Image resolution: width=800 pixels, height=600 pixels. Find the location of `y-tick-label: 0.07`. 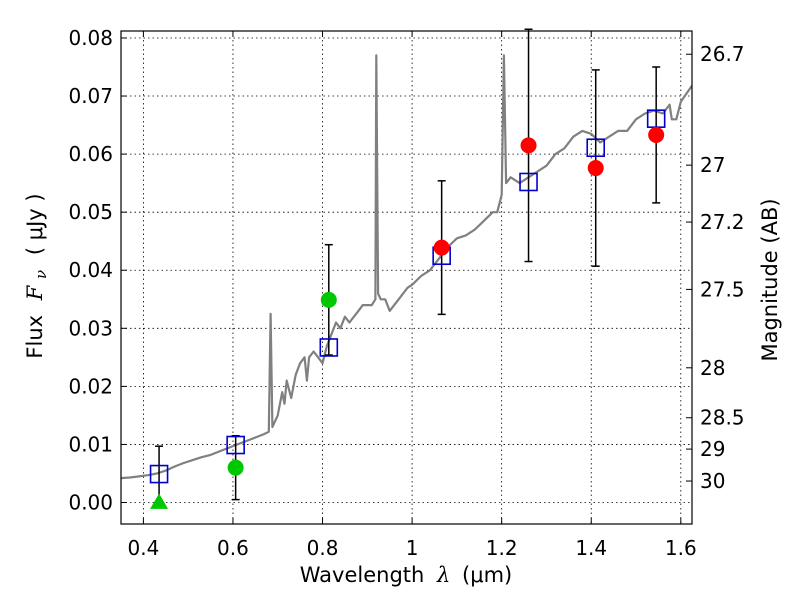

y-tick-label: 0.07 is located at coordinates (90, 96).